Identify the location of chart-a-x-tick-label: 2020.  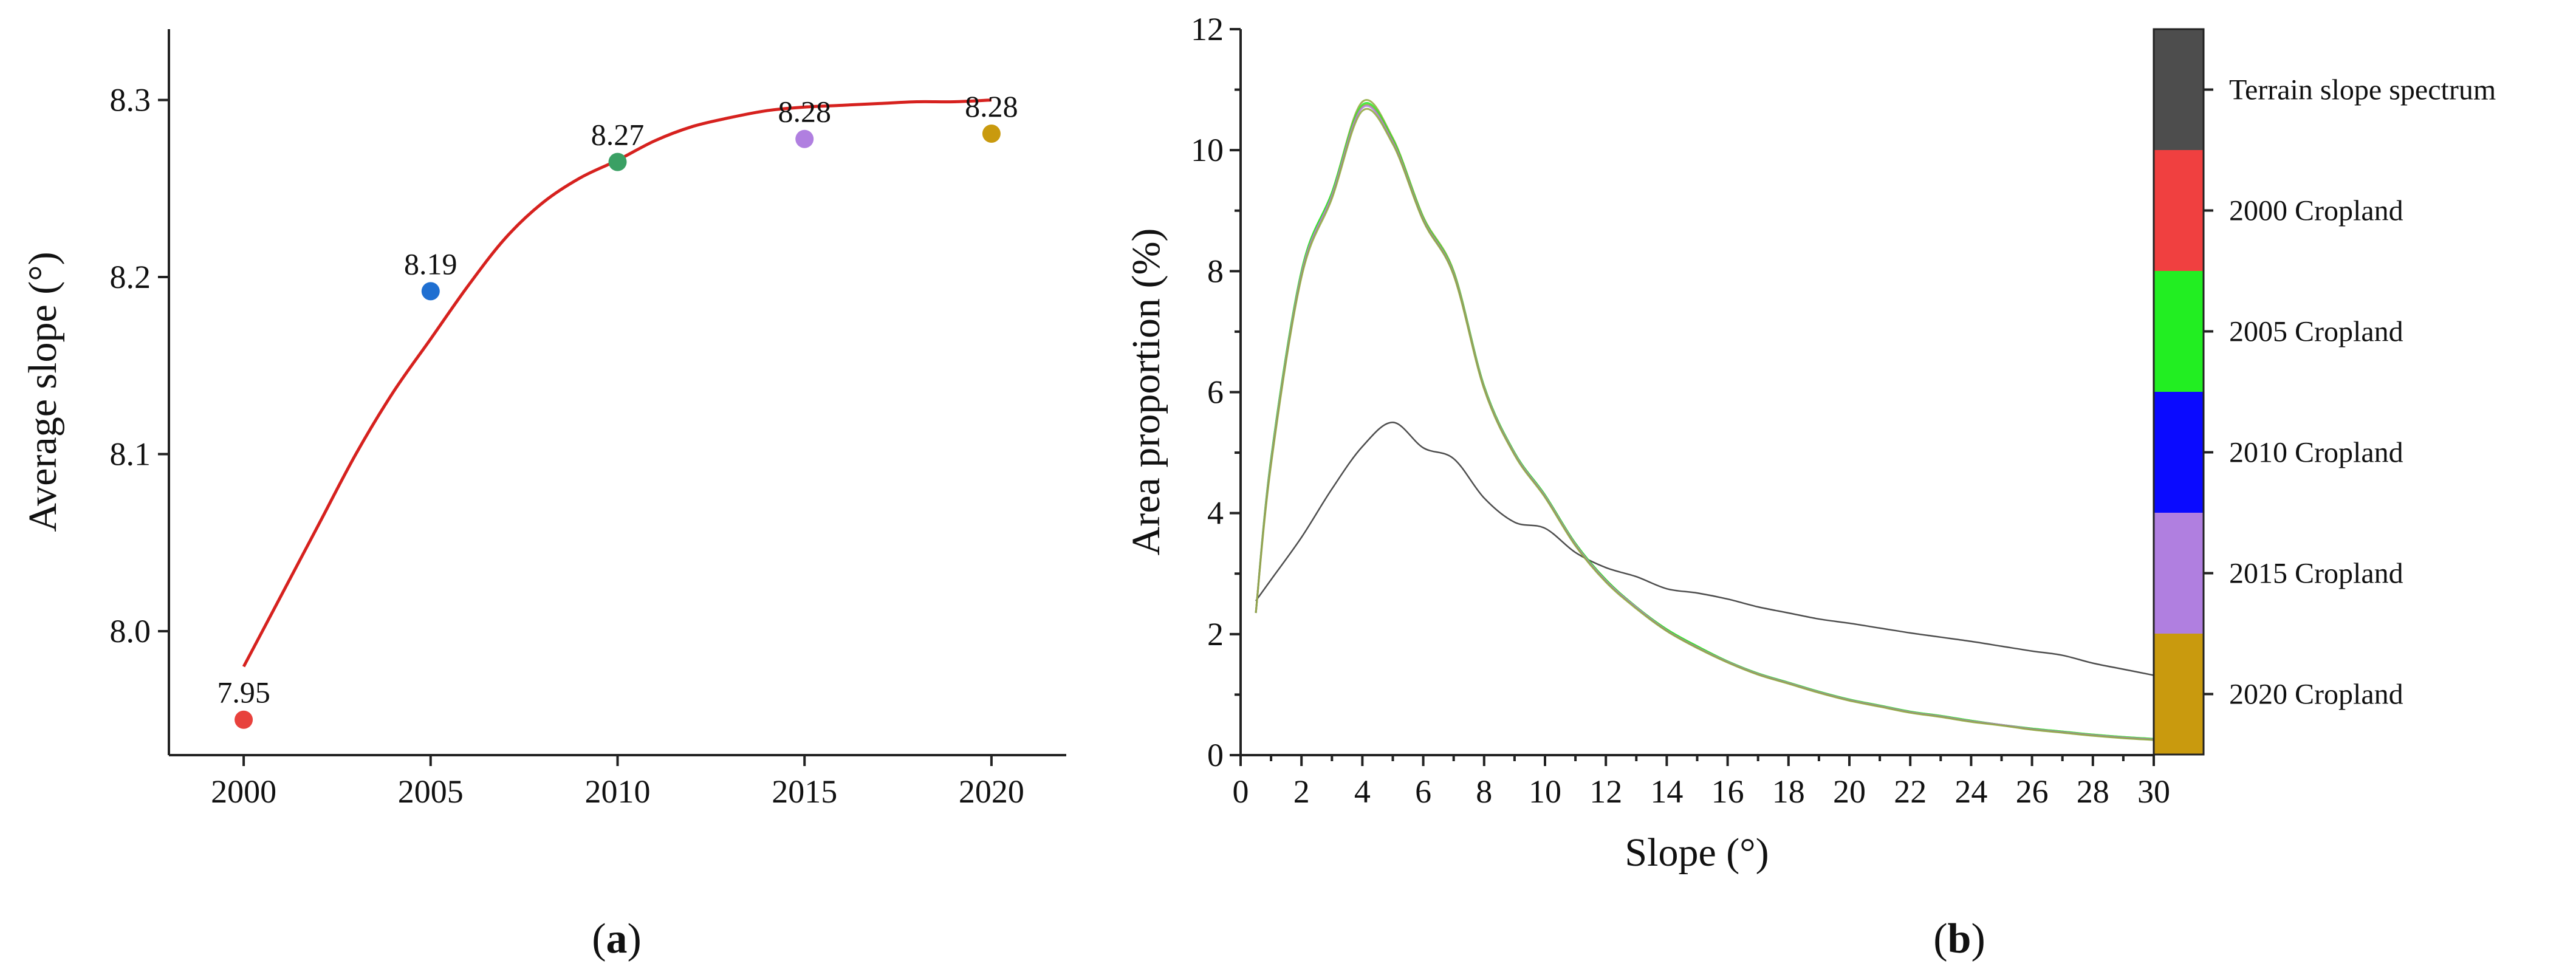
(991, 791).